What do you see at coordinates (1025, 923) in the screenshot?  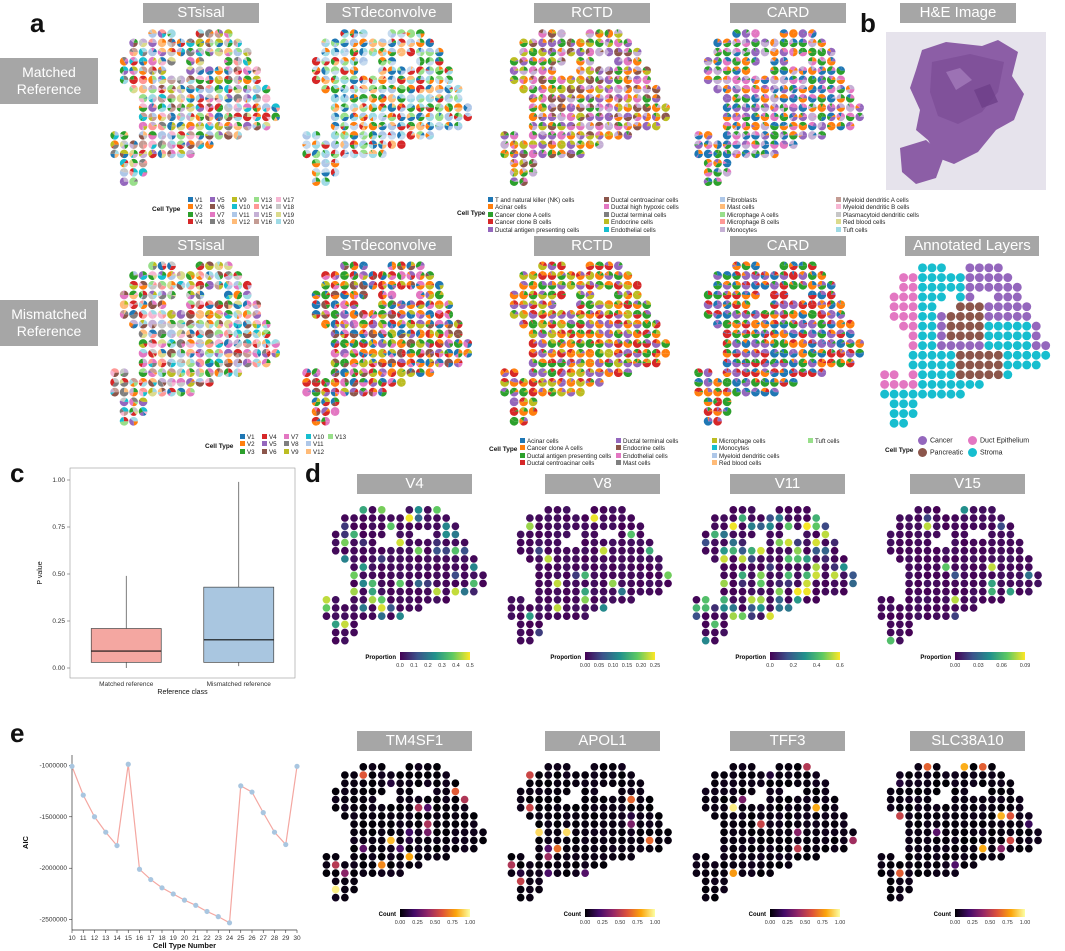 I see `colorbar-tick: 1.00` at bounding box center [1025, 923].